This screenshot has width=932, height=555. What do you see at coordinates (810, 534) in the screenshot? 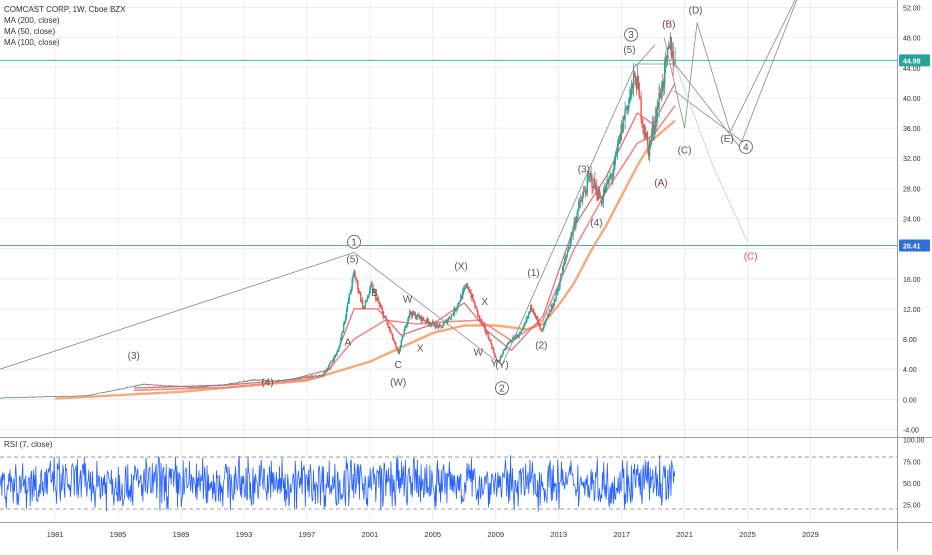
I see `x-tick-label: 2029` at bounding box center [810, 534].